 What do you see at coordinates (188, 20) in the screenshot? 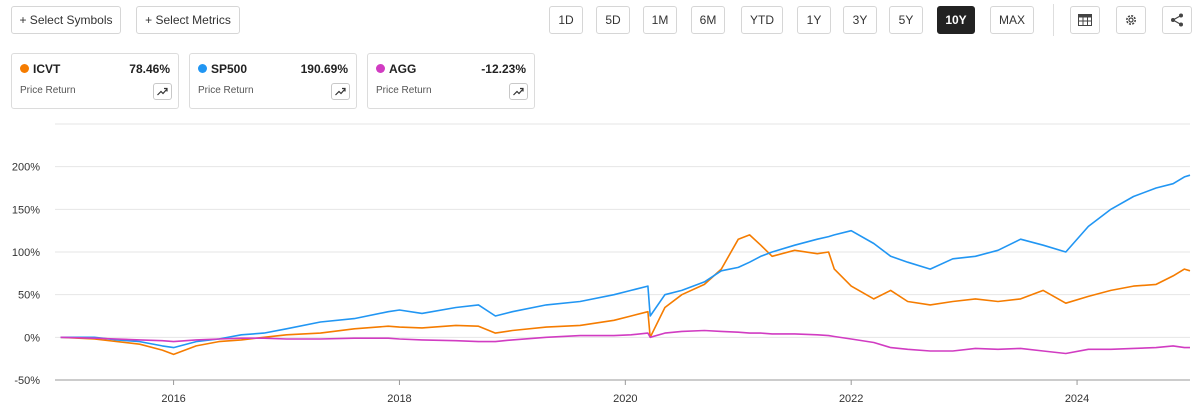
I see `select-metrics-button: + Select Metrics` at bounding box center [188, 20].